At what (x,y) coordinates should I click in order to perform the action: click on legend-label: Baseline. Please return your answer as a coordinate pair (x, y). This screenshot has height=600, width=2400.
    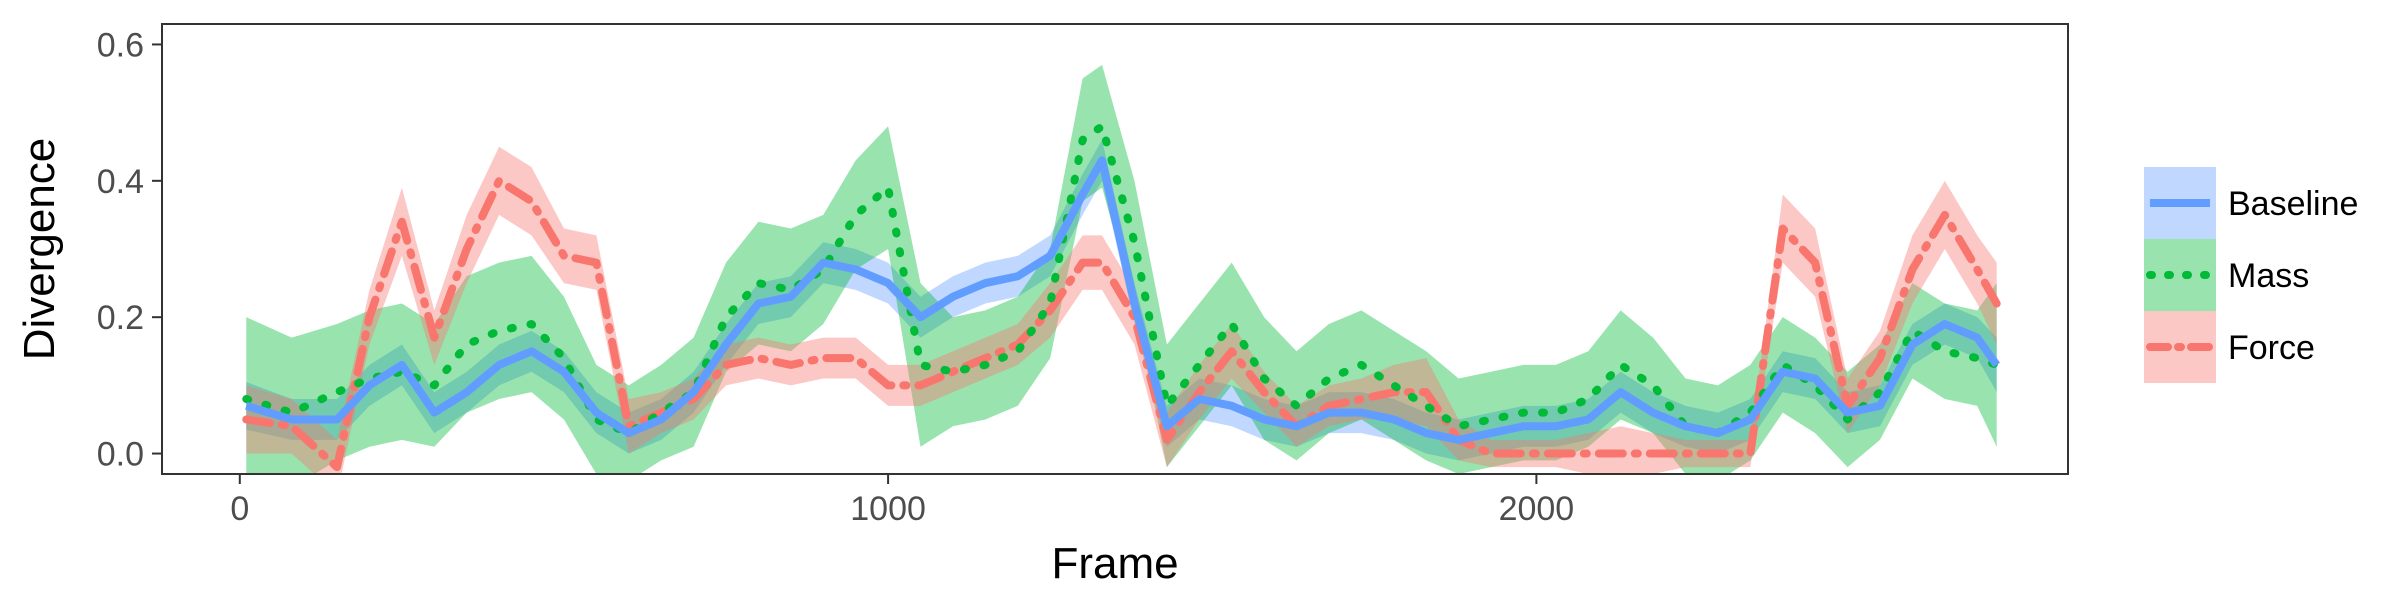
    Looking at the image, I should click on (2293, 204).